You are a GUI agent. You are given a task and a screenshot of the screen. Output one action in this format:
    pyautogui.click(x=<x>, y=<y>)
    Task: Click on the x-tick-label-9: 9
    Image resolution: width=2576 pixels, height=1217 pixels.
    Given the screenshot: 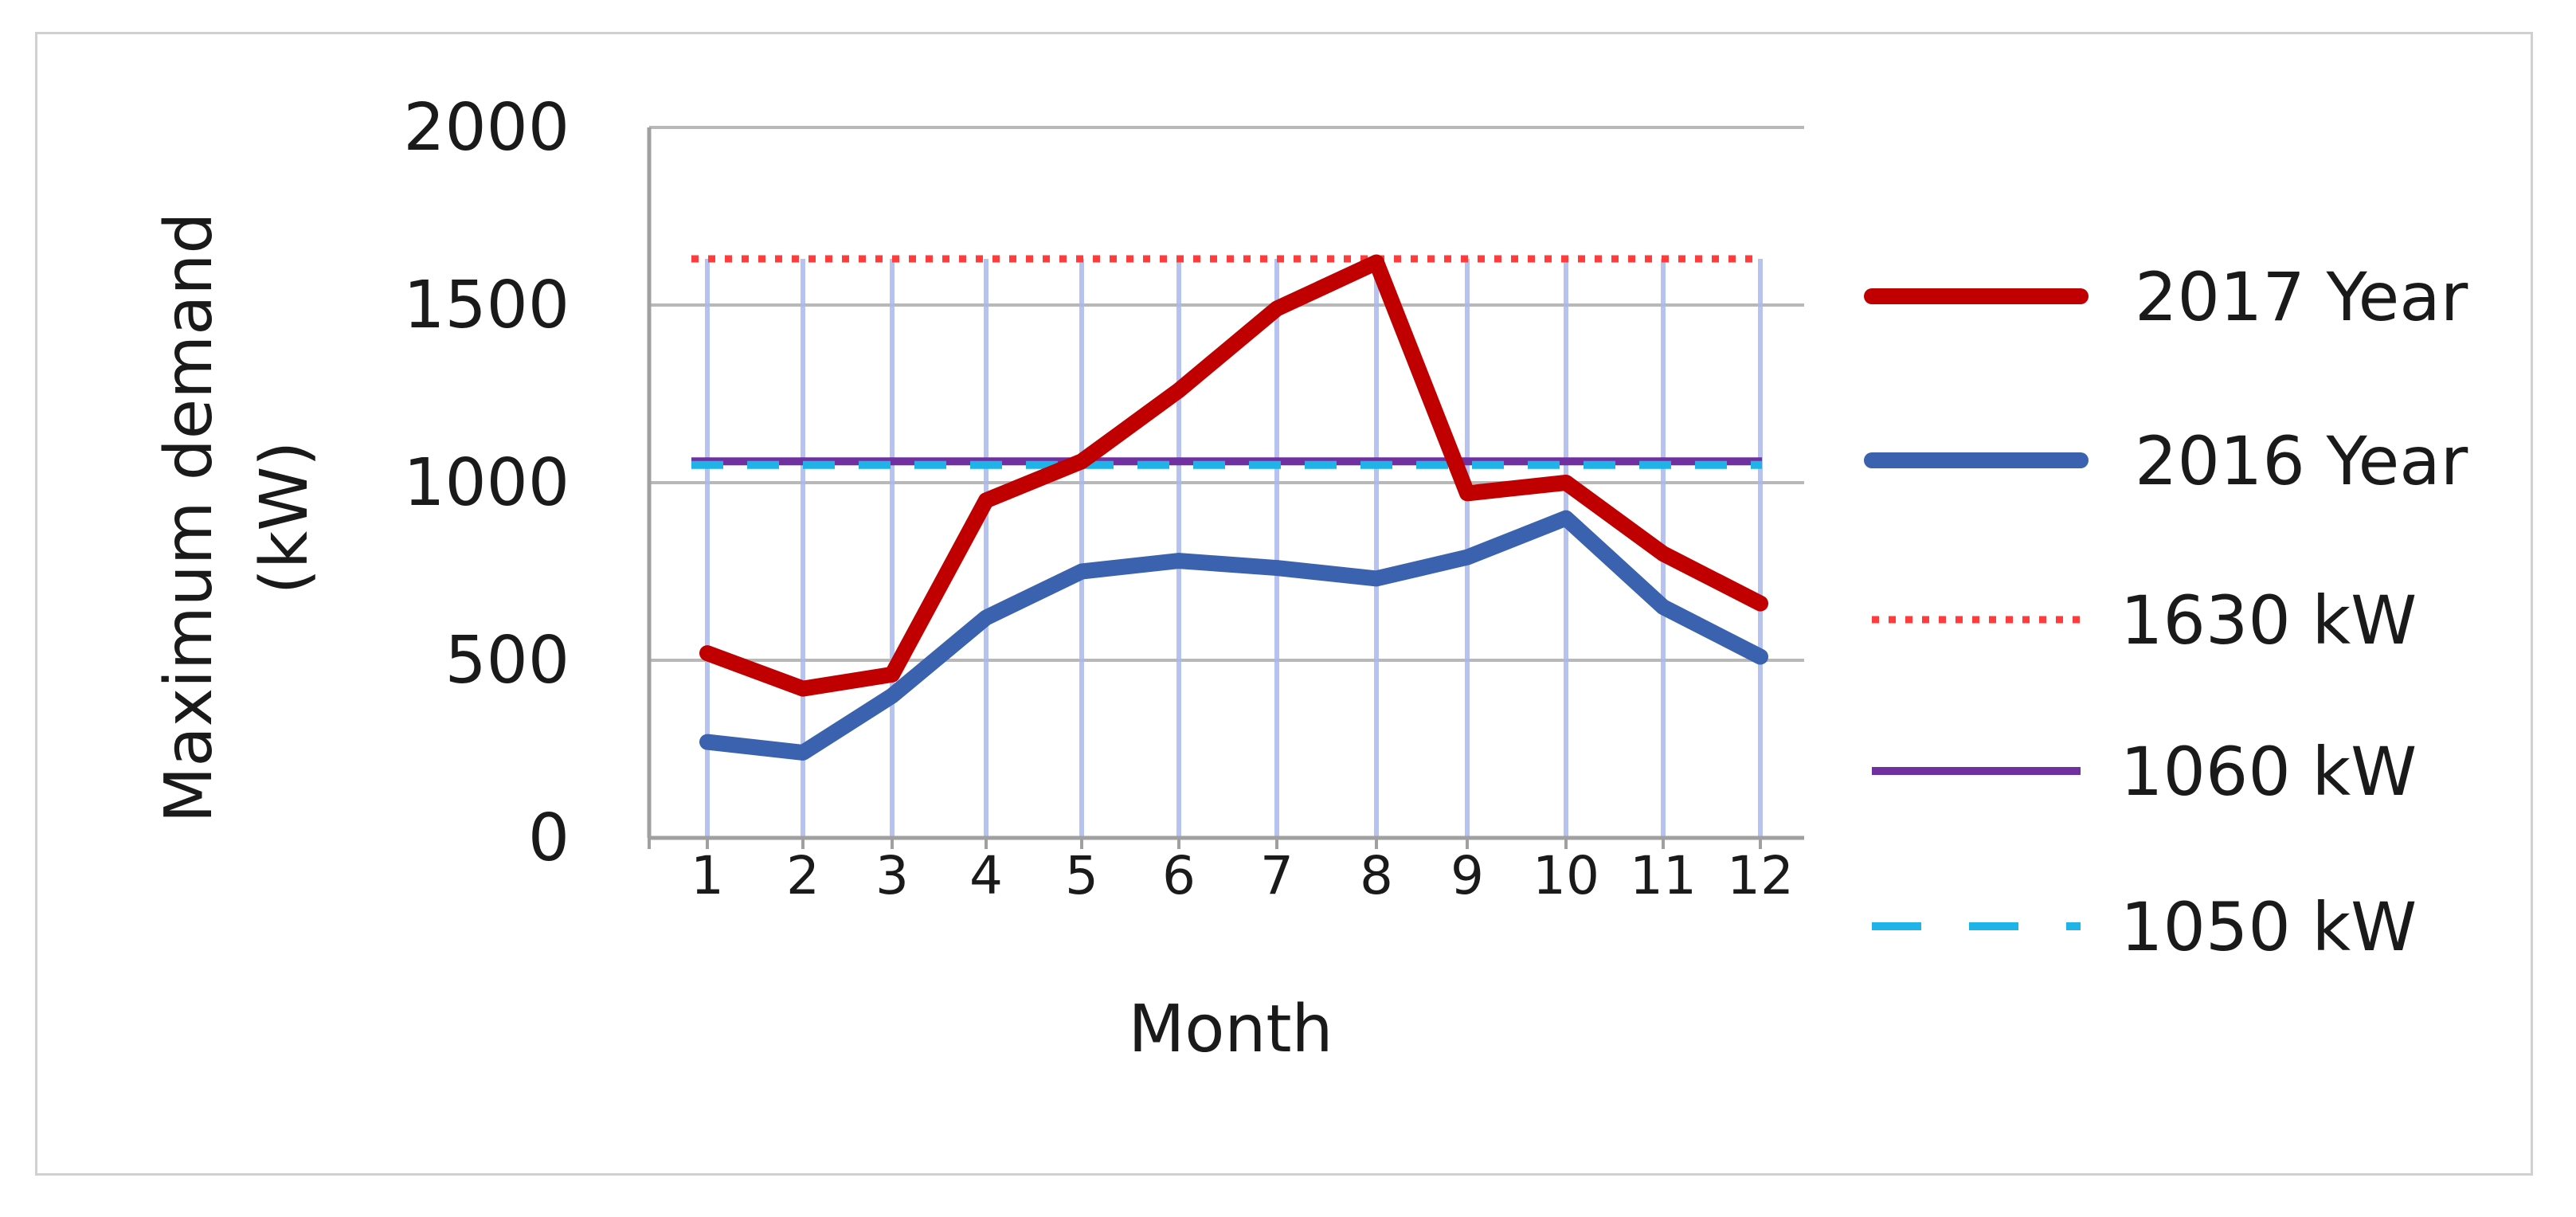 What is the action you would take?
    pyautogui.click(x=1467, y=875)
    